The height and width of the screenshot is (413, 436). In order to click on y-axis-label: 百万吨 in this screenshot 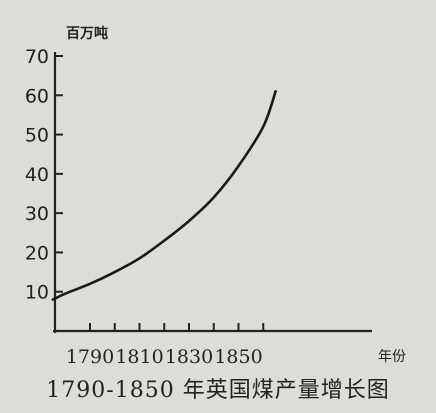, I will do `click(87, 33)`.